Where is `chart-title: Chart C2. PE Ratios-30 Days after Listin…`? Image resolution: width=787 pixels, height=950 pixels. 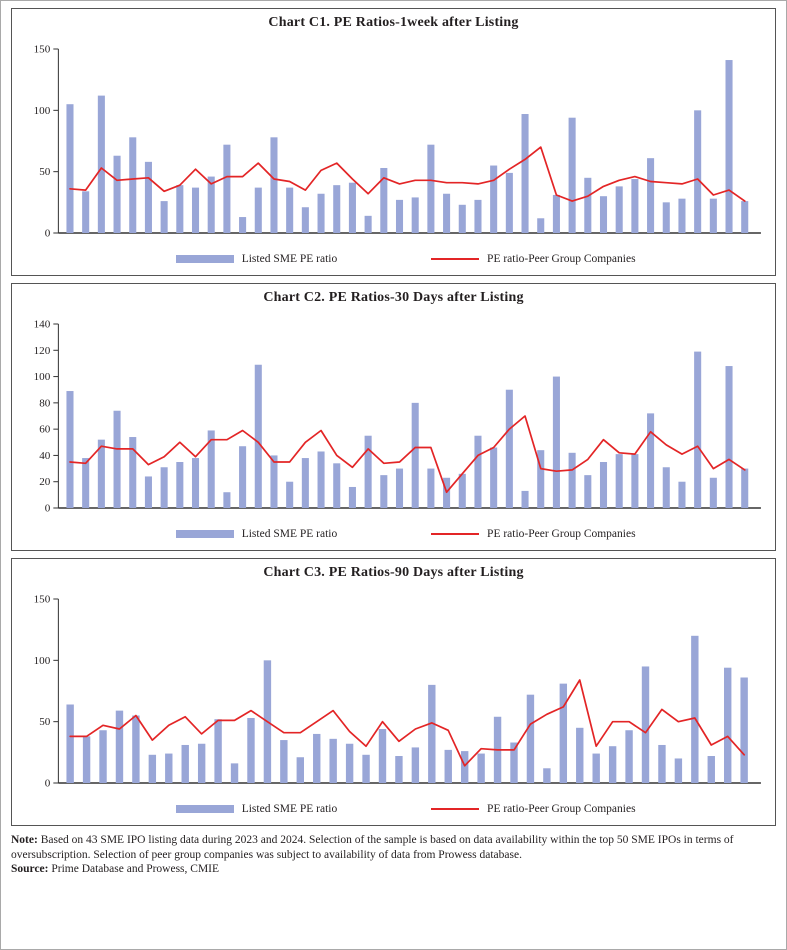 chart-title: Chart C2. PE Ratios-30 Days after Listin… is located at coordinates (393, 297).